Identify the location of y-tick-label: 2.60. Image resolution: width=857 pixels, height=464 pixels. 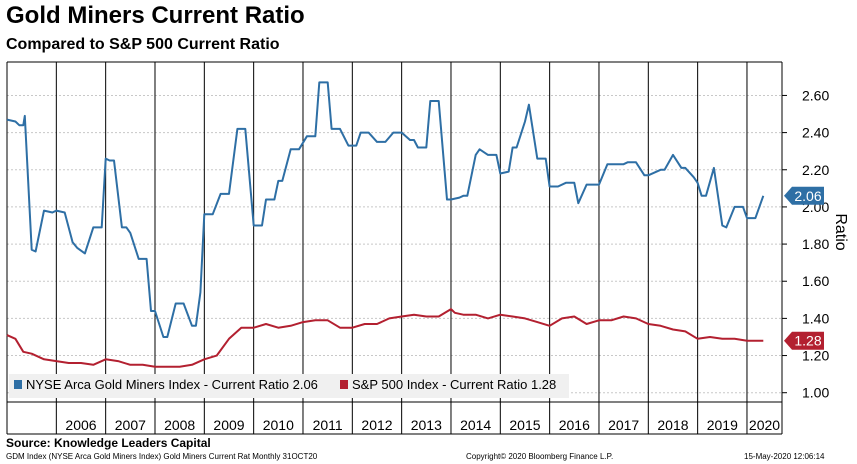
(815, 95).